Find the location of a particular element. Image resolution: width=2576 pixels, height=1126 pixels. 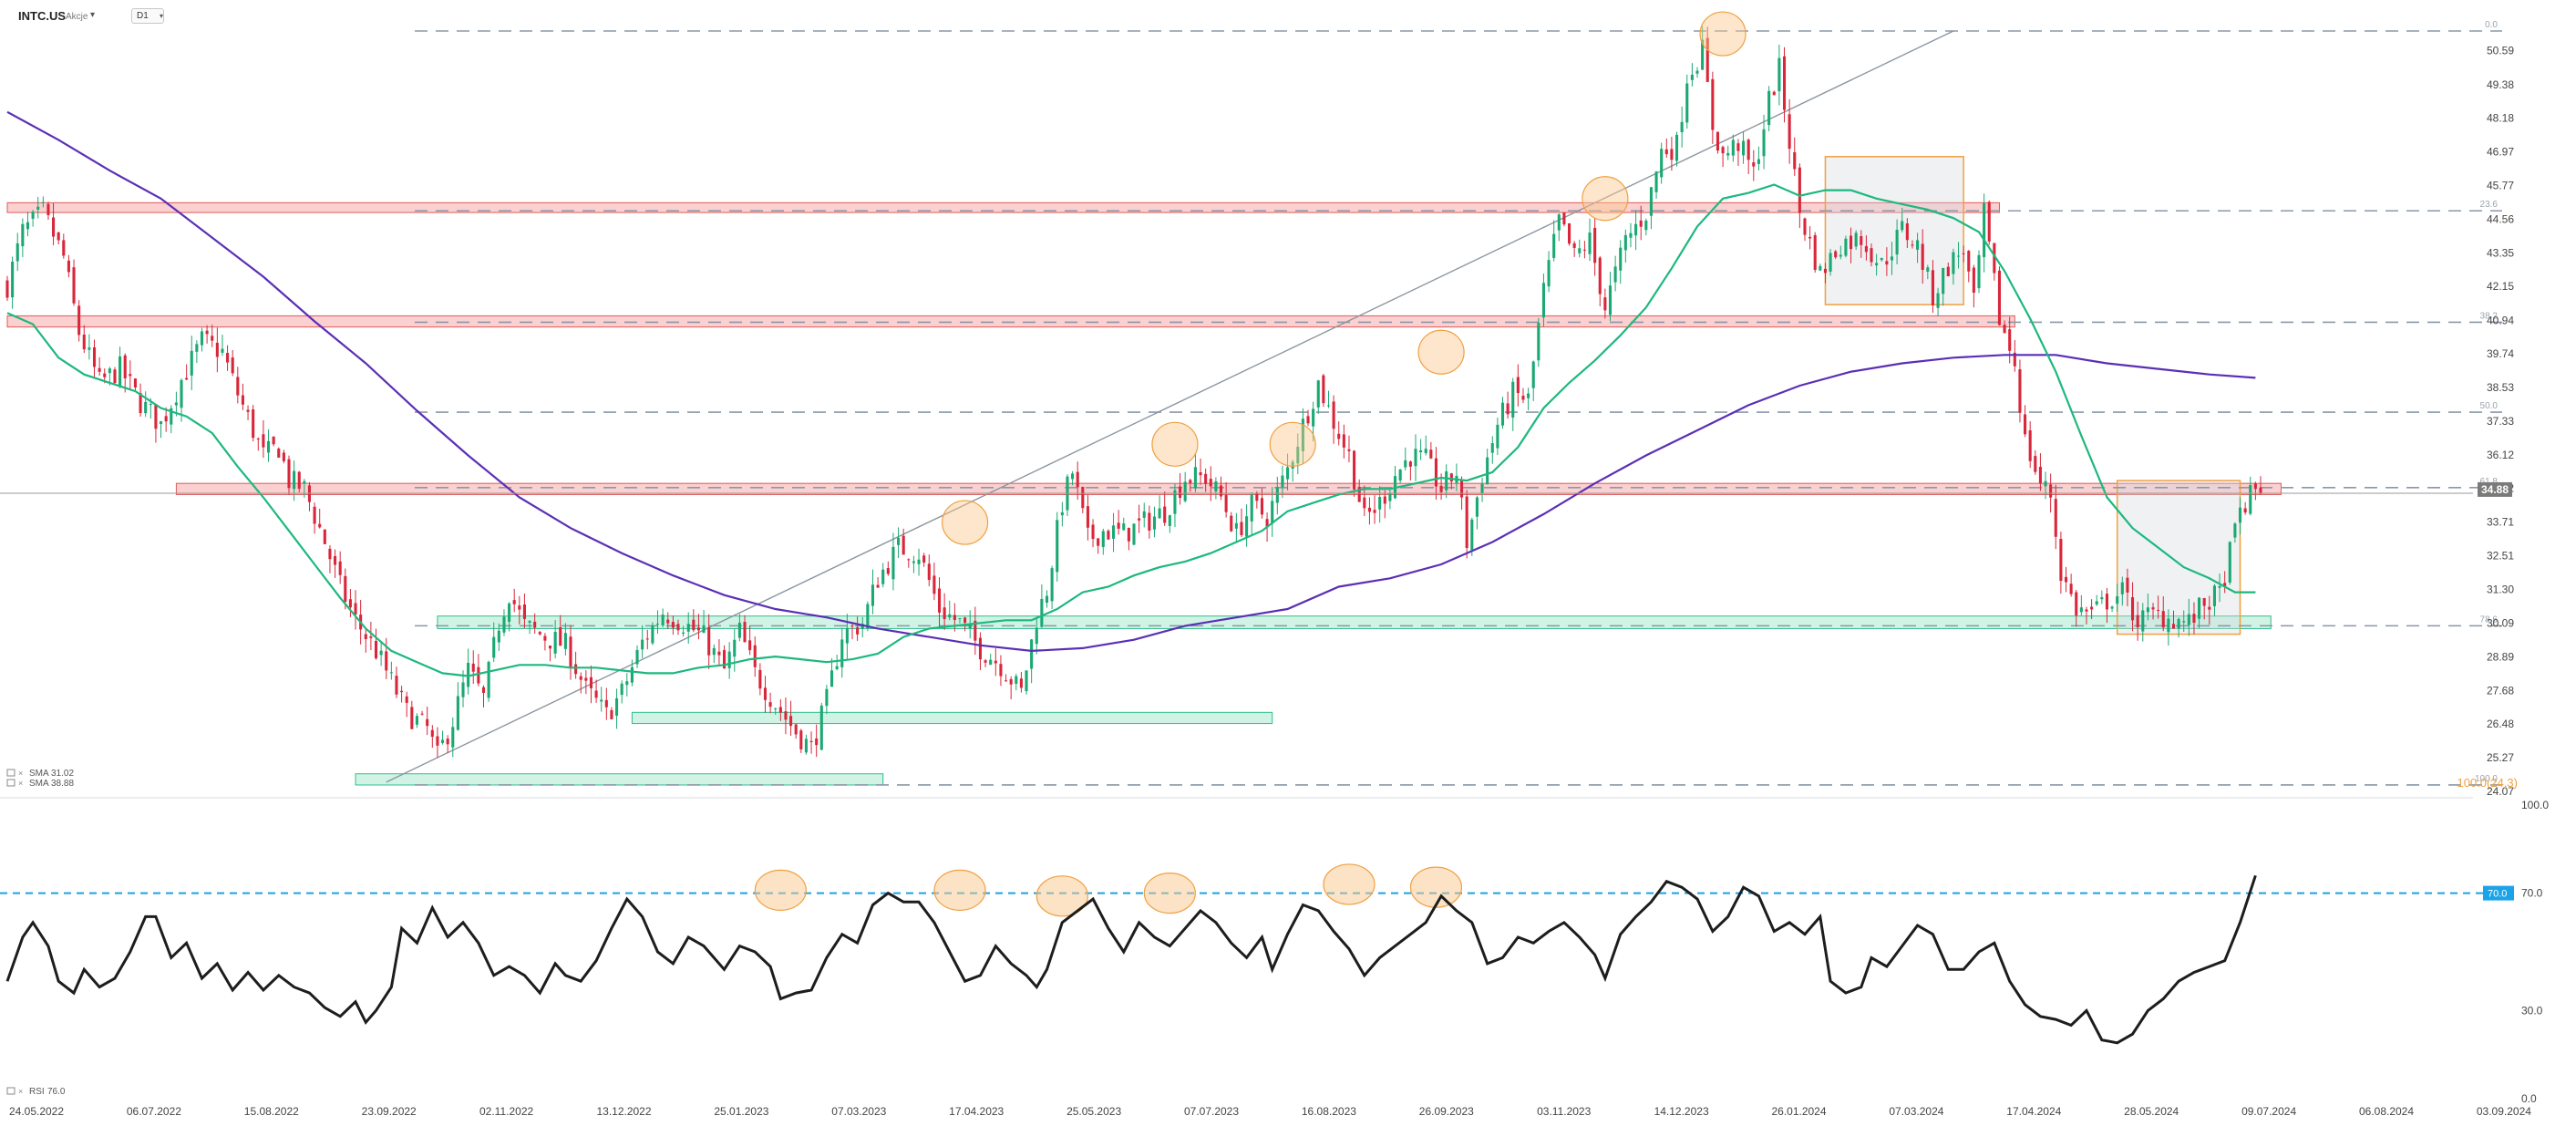

resistance-zone is located at coordinates (1010, 322).